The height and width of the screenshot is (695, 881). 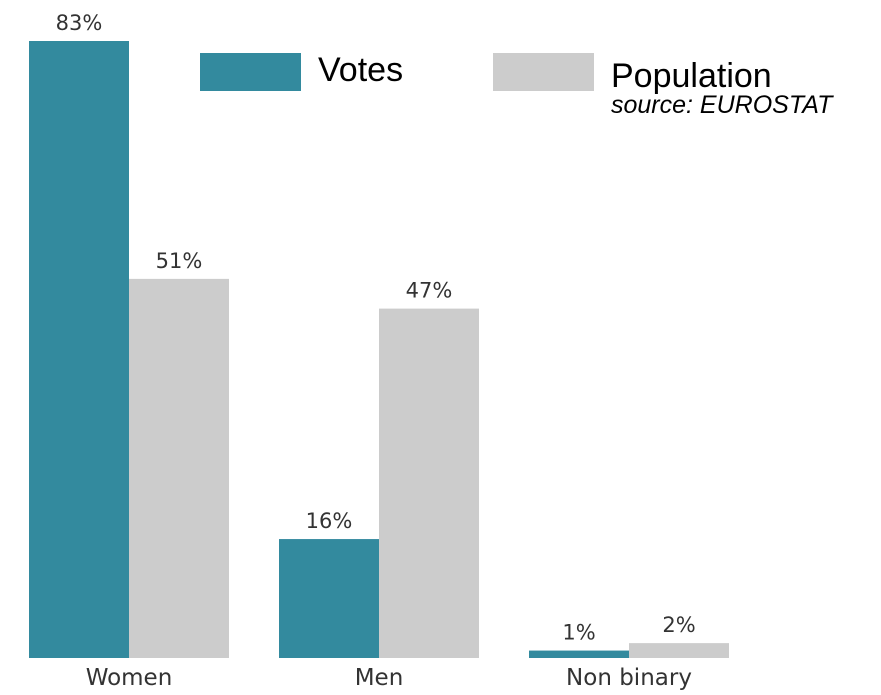 What do you see at coordinates (329, 521) in the screenshot?
I see `data-label-votes-men: 16%` at bounding box center [329, 521].